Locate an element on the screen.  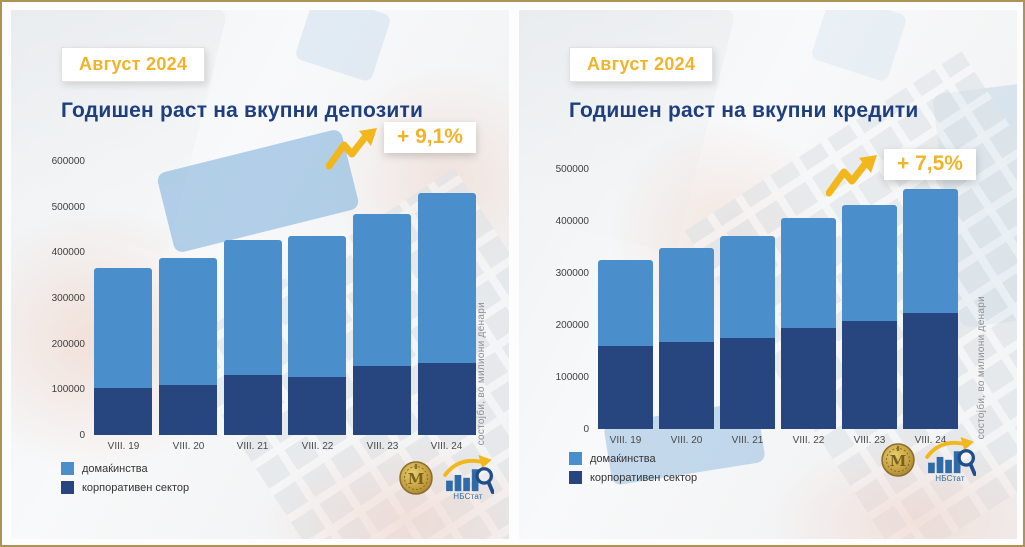
growth-badge: + 9,1% is located at coordinates (430, 137).